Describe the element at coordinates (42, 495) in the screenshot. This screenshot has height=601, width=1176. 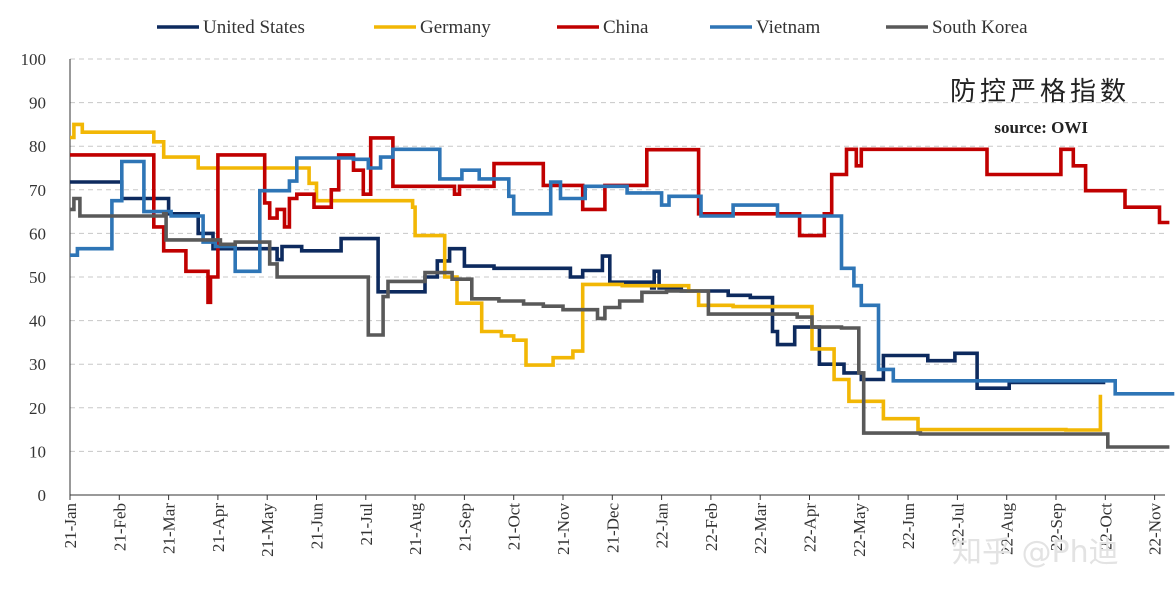
I see `y-tick-label: 0` at that location.